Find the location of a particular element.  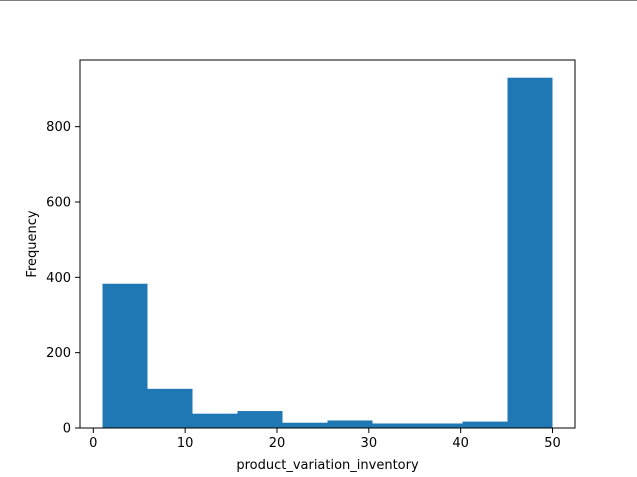

y-axis-ticks: 0 200 400 600 800 is located at coordinates (63, 278).